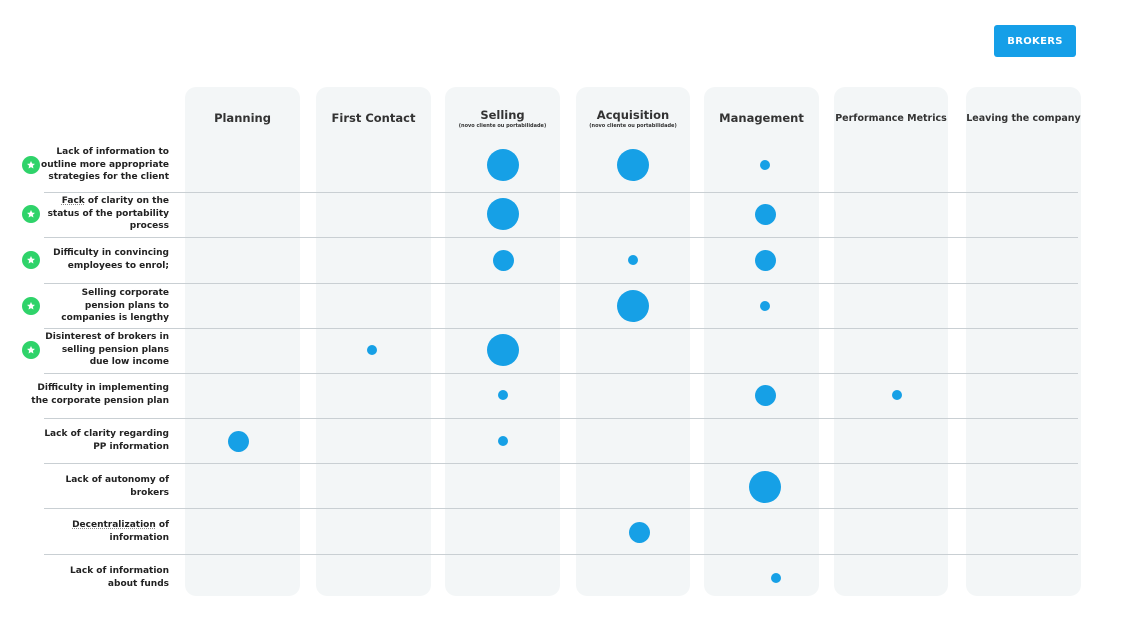 The image size is (1121, 630). Describe the element at coordinates (99, 532) in the screenshot. I see `row-label: Decentralization of information` at that location.